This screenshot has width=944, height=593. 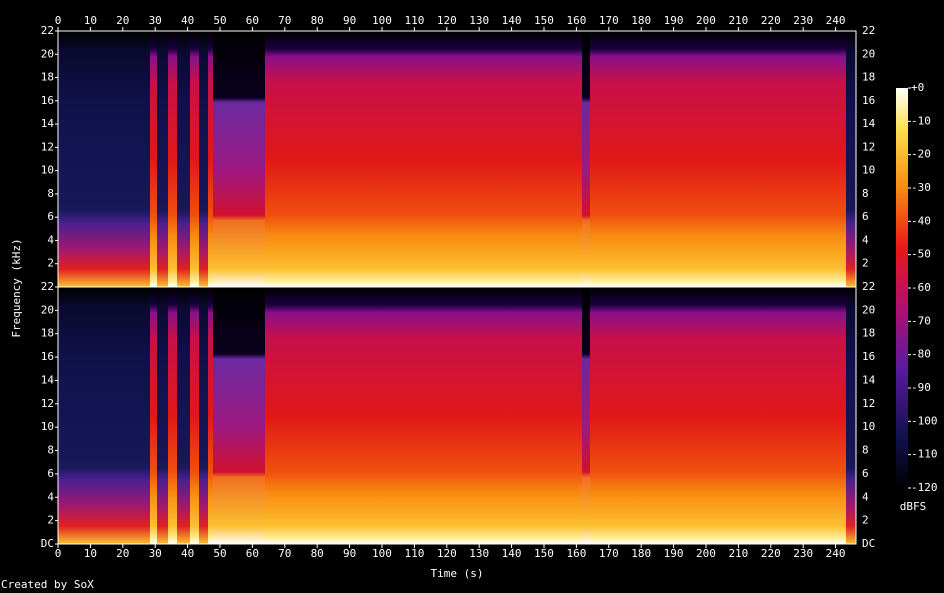 I want to click on x-tick-label: 60, so click(x=252, y=553).